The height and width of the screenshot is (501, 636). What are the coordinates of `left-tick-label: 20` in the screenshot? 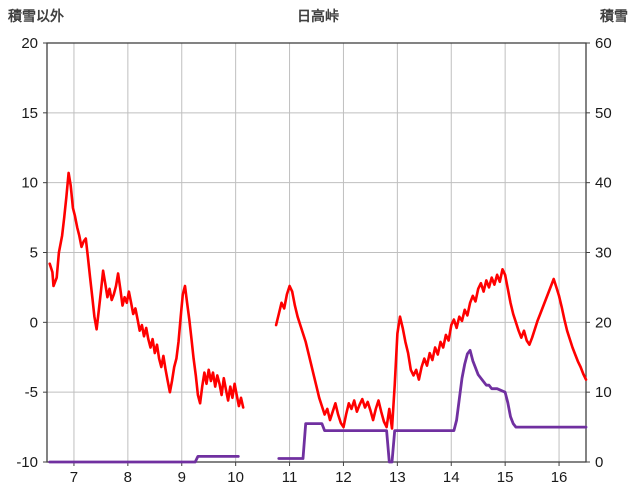 It's located at (29, 43).